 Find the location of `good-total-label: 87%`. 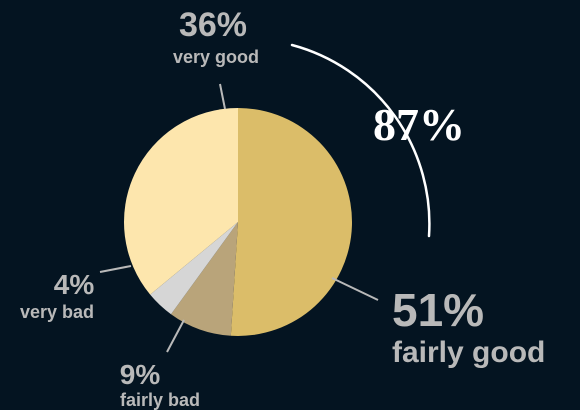

good-total-label: 87% is located at coordinates (419, 124).